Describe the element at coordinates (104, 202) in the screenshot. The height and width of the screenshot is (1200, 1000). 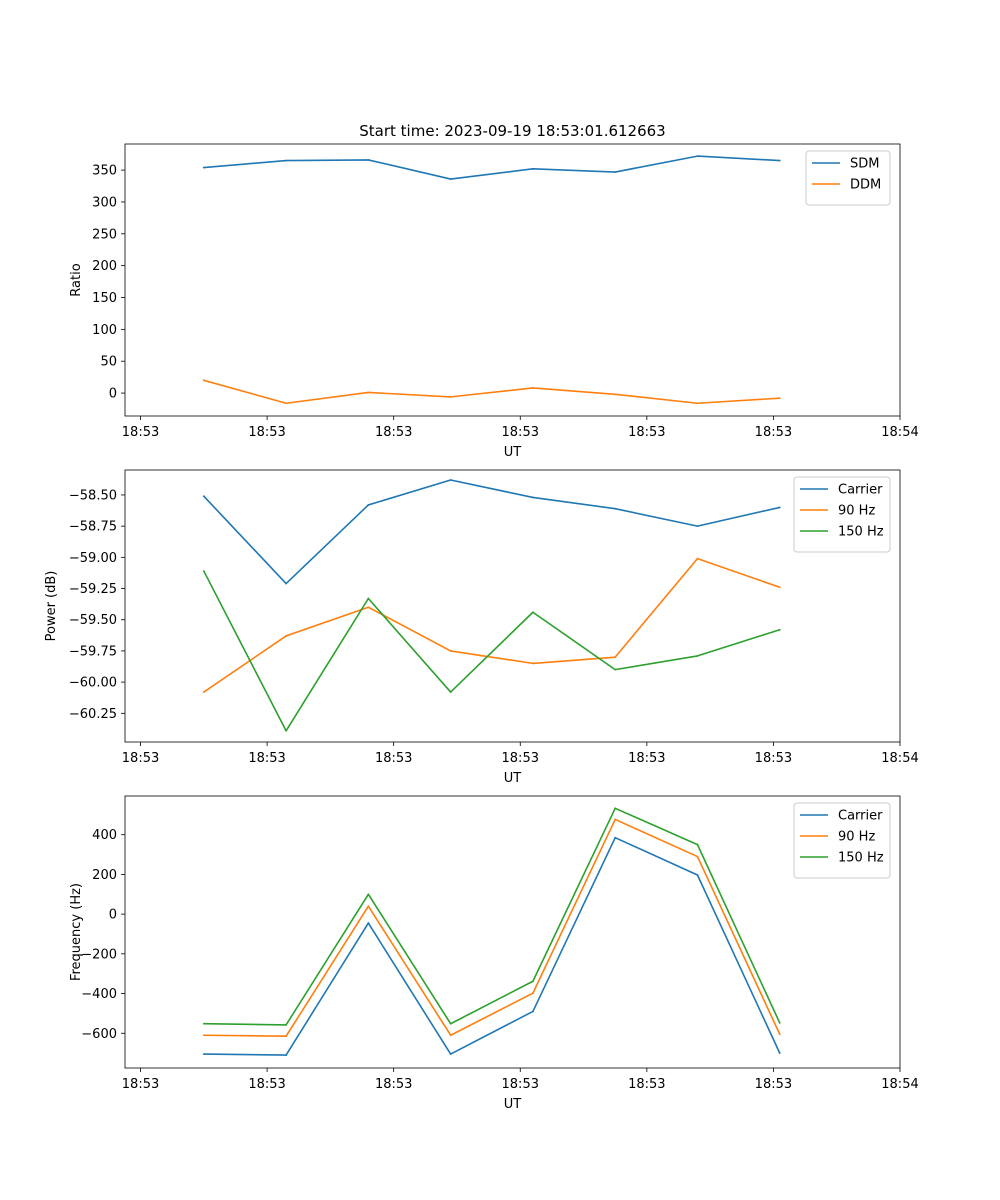
I see `y-tick-label: 300` at that location.